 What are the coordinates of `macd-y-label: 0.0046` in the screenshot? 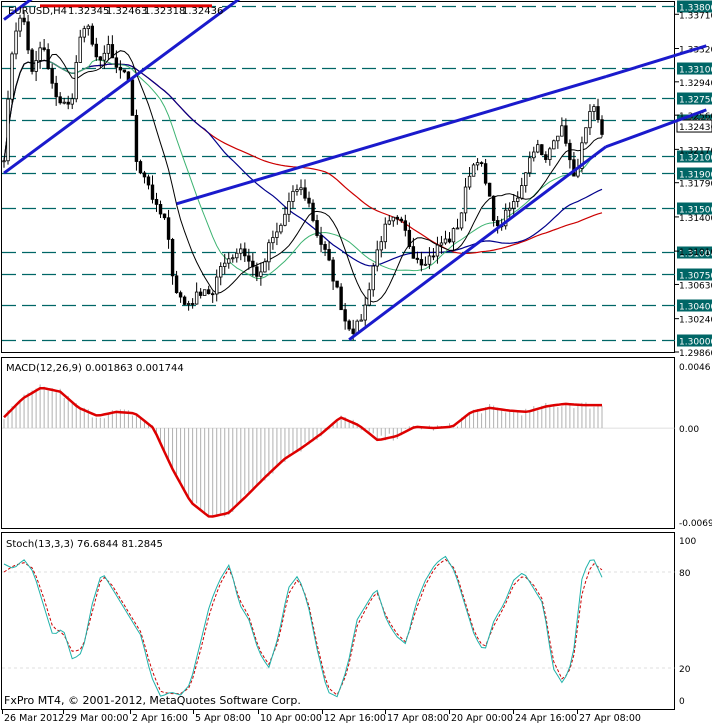 It's located at (695, 368).